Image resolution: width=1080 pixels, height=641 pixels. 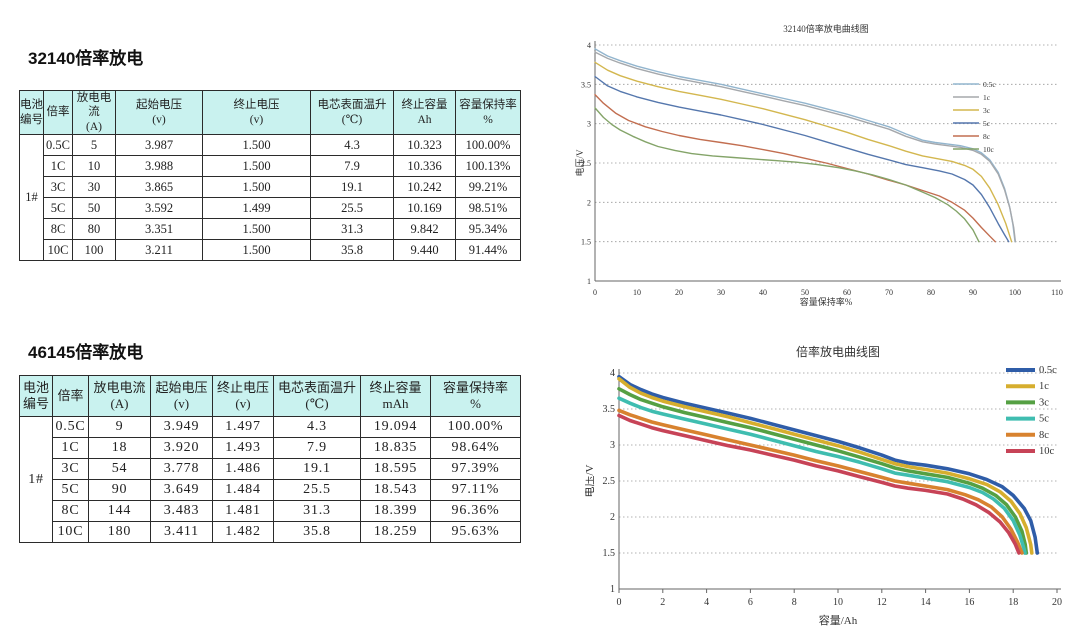 What do you see at coordinates (475, 511) in the screenshot?
I see `table-cell: 96.36%` at bounding box center [475, 511].